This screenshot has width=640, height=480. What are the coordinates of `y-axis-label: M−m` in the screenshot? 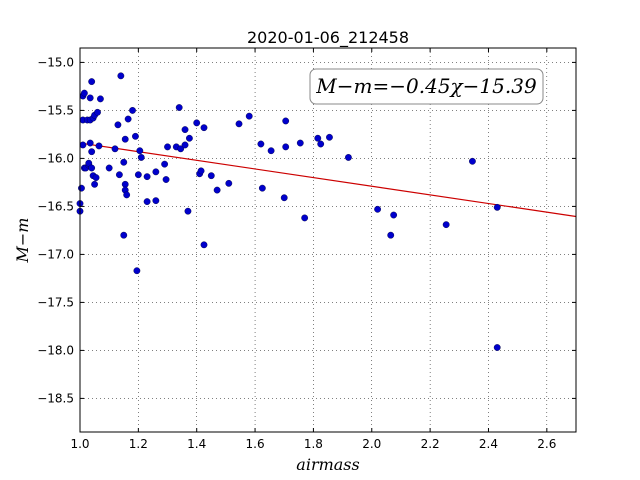 It's located at (22, 241).